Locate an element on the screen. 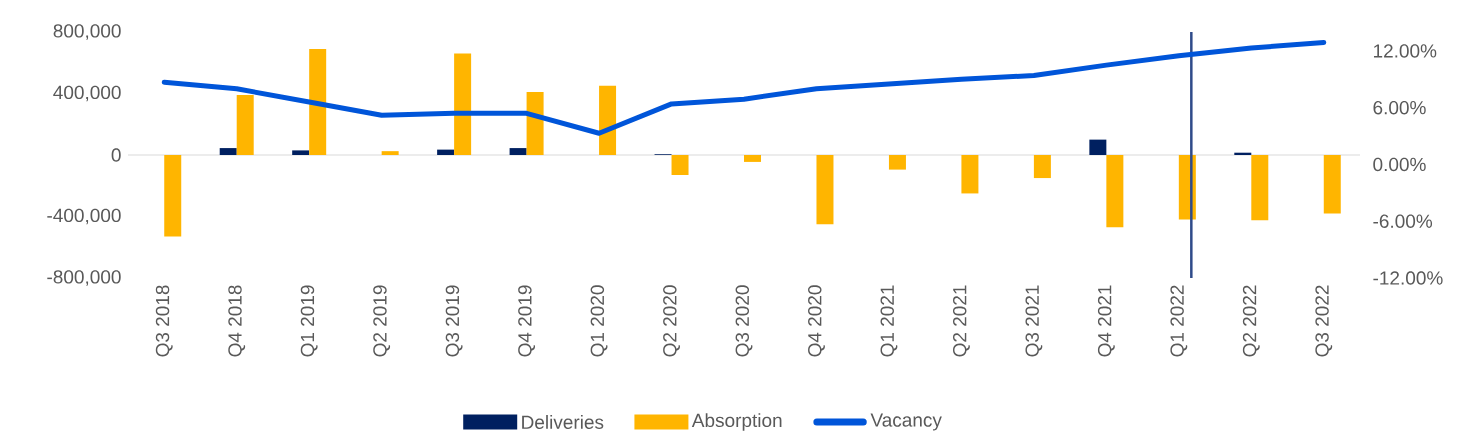 This screenshot has width=1483, height=434. x-tick-label: Q4 2020 is located at coordinates (816, 321).